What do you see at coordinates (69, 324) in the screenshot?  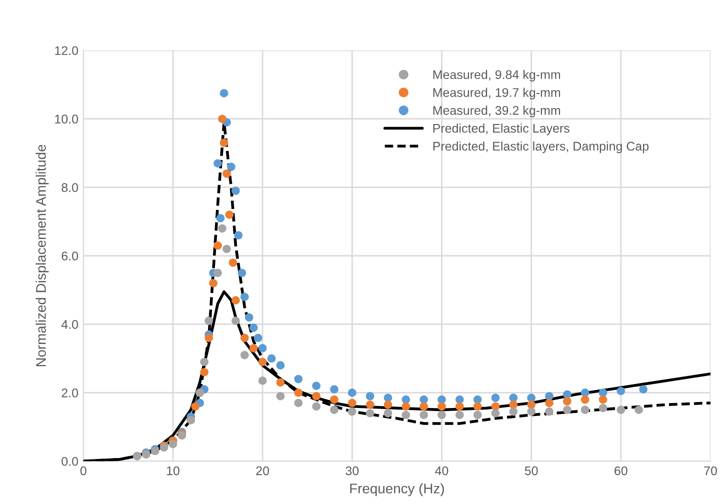 I see `y-tick-label: 4.0` at bounding box center [69, 324].